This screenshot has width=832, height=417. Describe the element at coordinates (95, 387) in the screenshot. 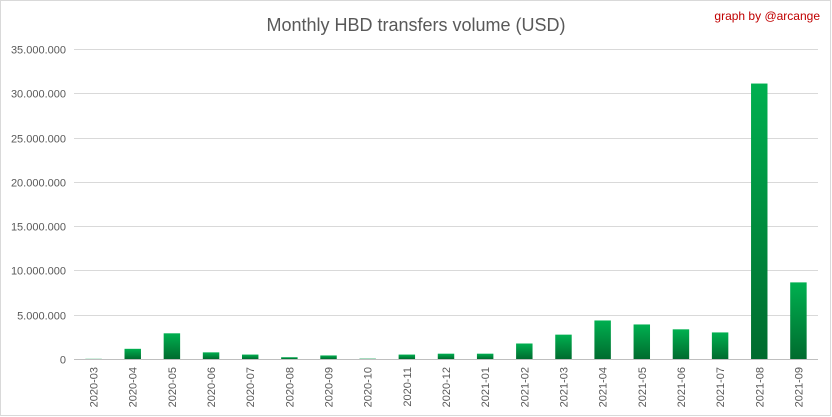

I see `x-tick-label: 2020-03` at that location.